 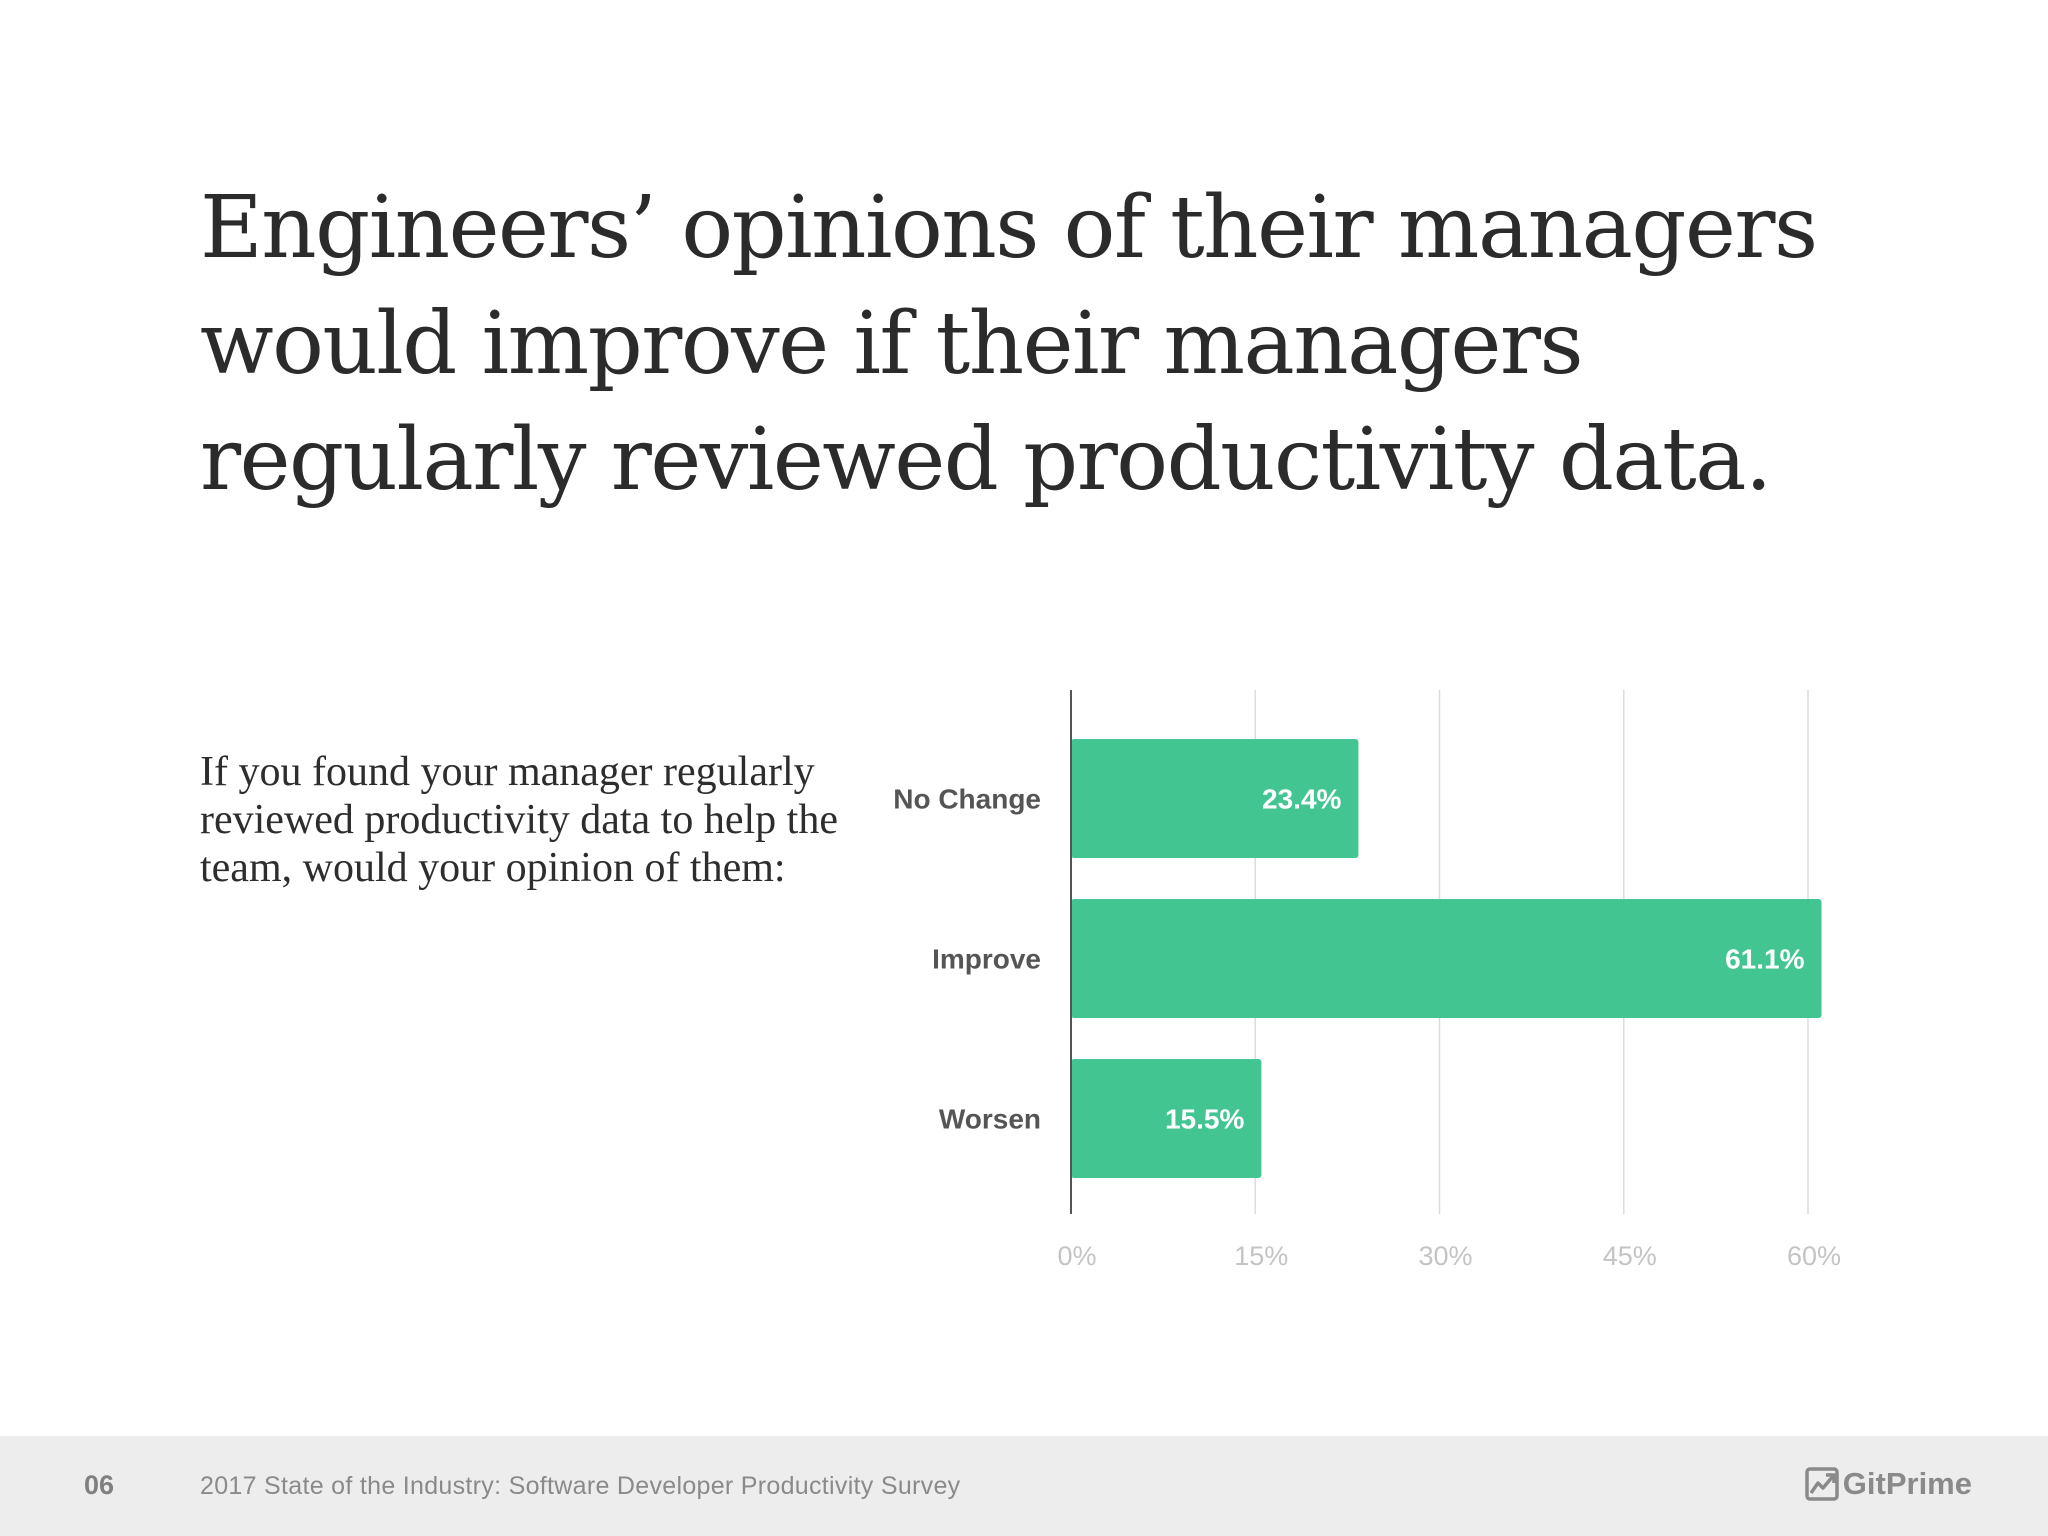 I want to click on bars, so click(x=1446, y=958).